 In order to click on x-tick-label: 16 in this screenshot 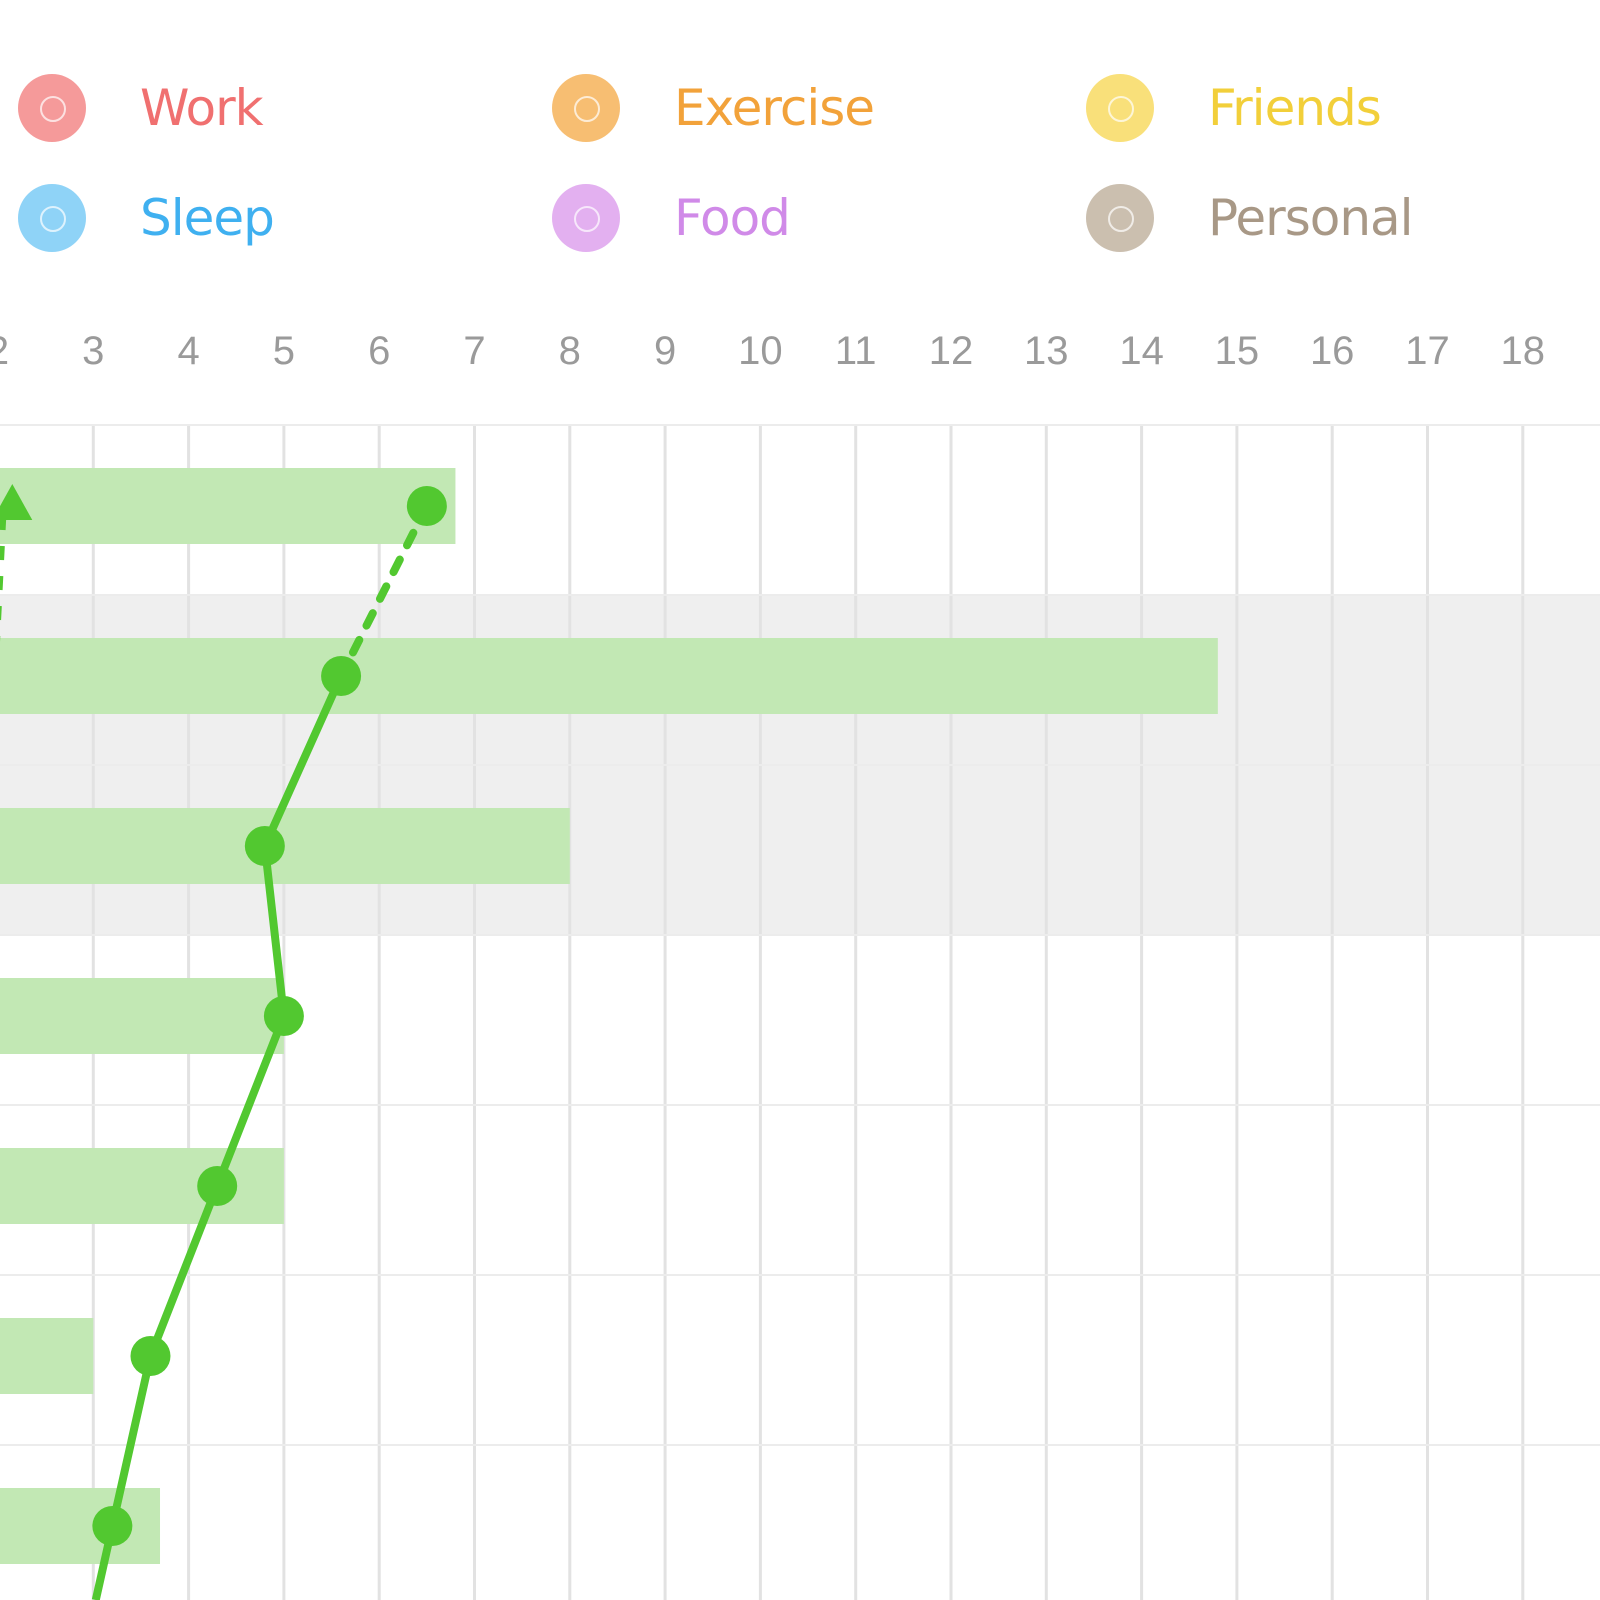, I will do `click(1332, 351)`.